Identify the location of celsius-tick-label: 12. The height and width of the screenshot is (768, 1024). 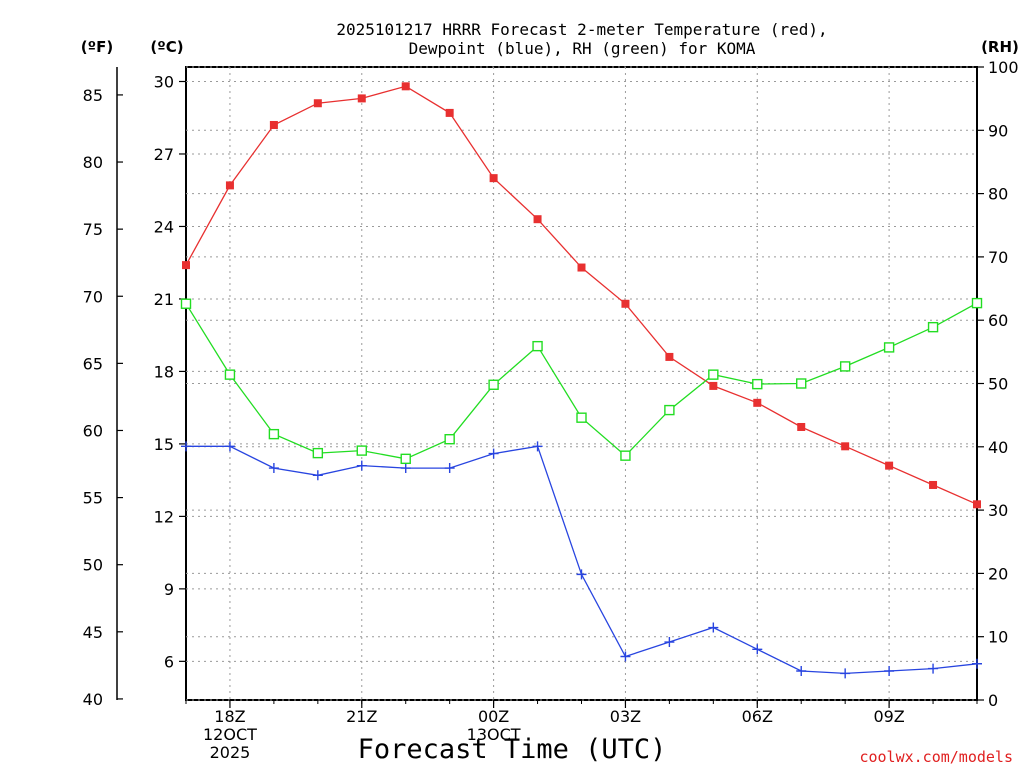
(164, 516).